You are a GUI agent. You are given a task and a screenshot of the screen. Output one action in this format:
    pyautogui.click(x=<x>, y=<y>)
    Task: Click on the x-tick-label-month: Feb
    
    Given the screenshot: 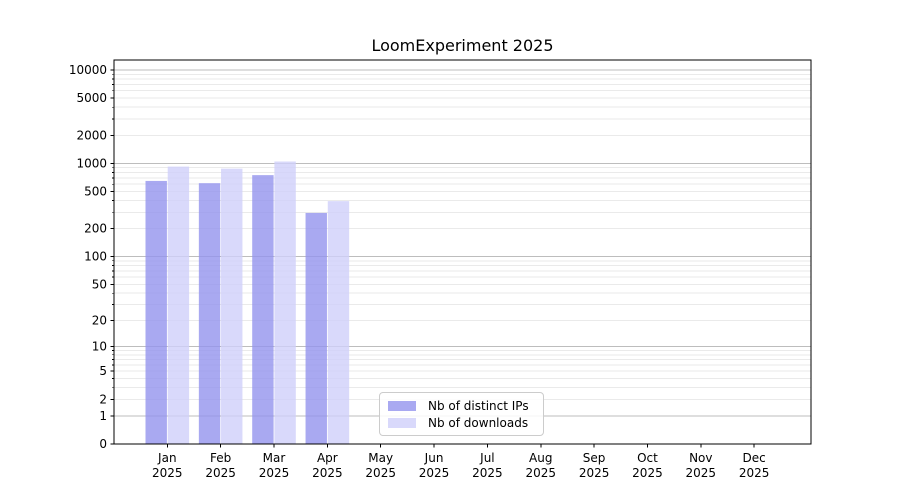 What is the action you would take?
    pyautogui.click(x=220, y=458)
    